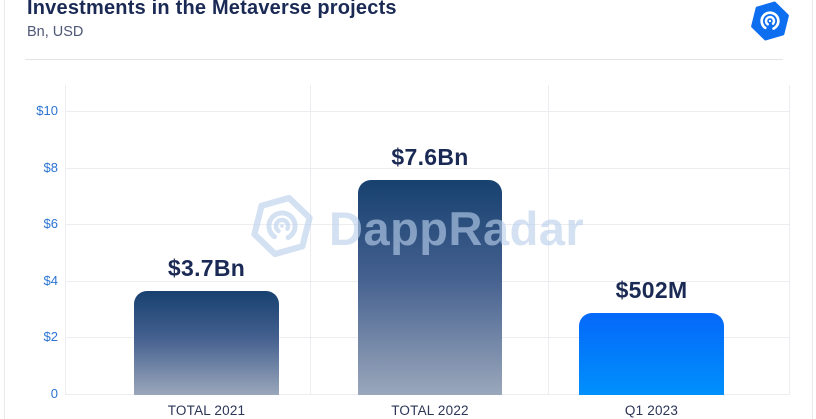  Describe the element at coordinates (282, 228) in the screenshot. I see `watermark-hexagon-icon` at that location.